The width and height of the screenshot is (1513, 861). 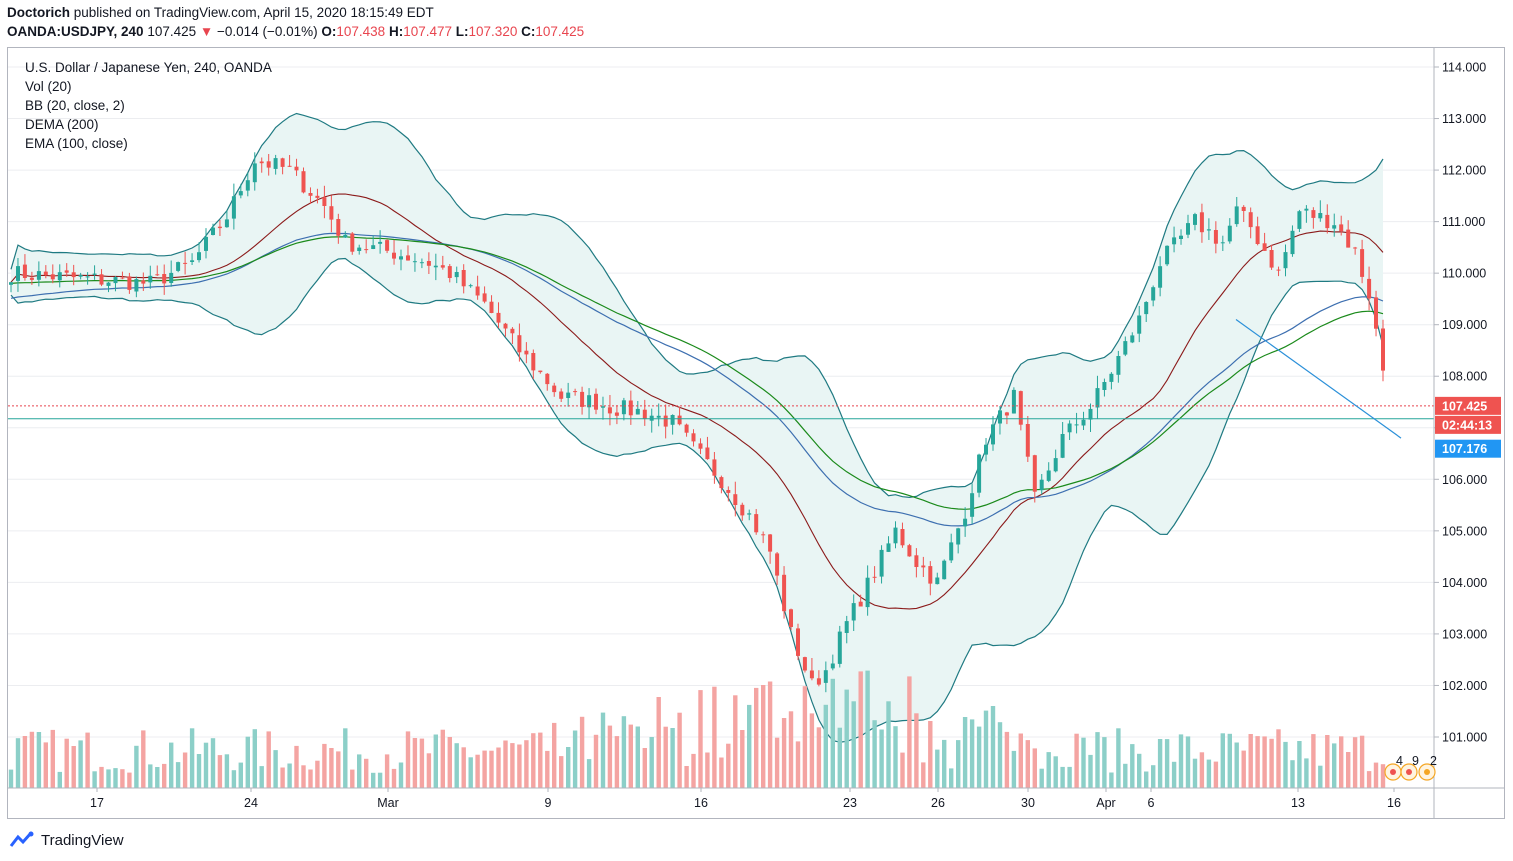 I want to click on legend-dema: DEMA (200), so click(x=62, y=124).